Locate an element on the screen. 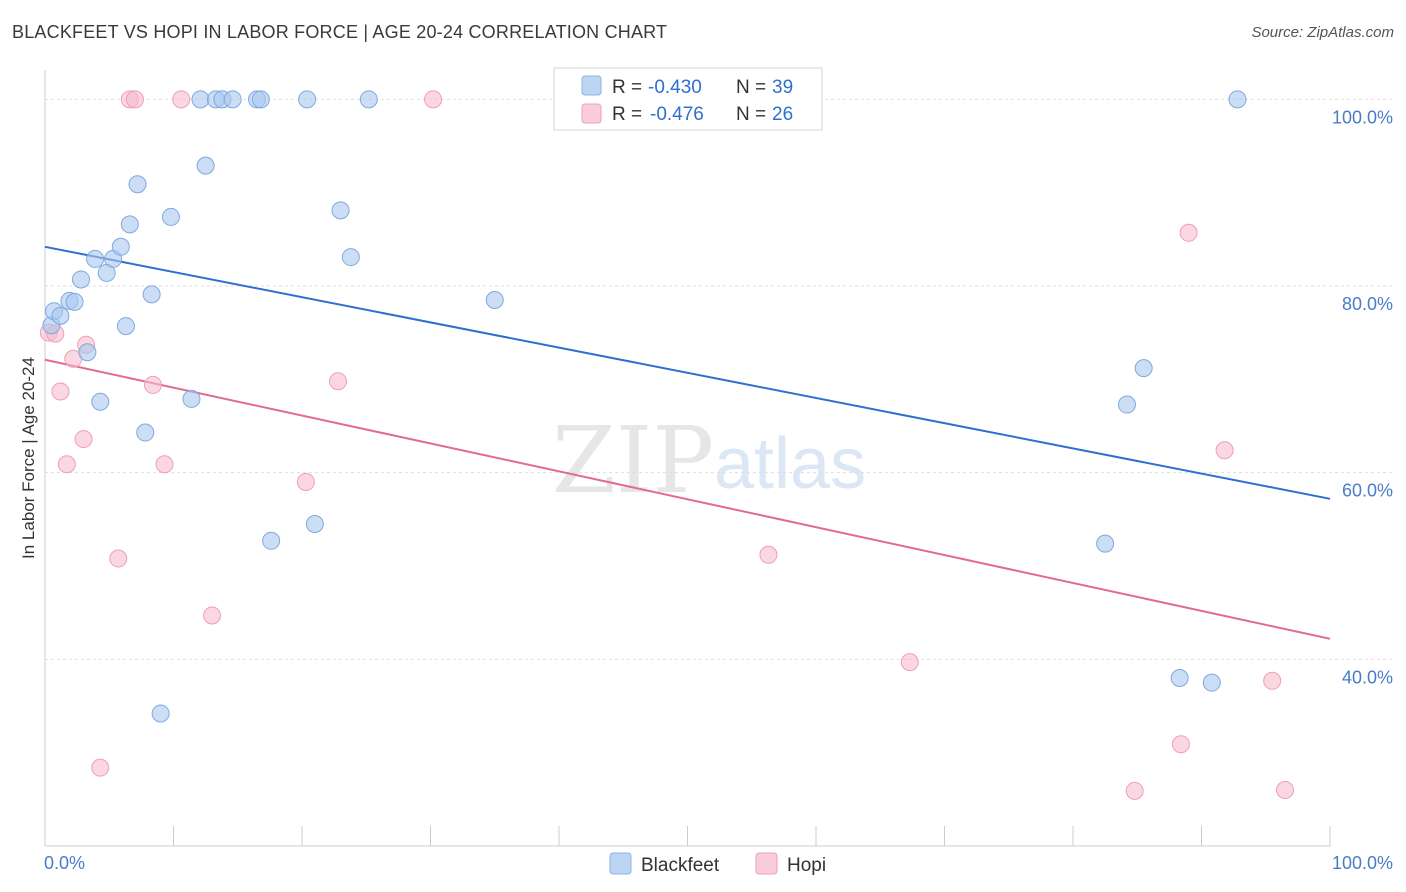 Image resolution: width=1406 pixels, height=892 pixels. bottom-legend-swatch-hopi is located at coordinates (766, 863).